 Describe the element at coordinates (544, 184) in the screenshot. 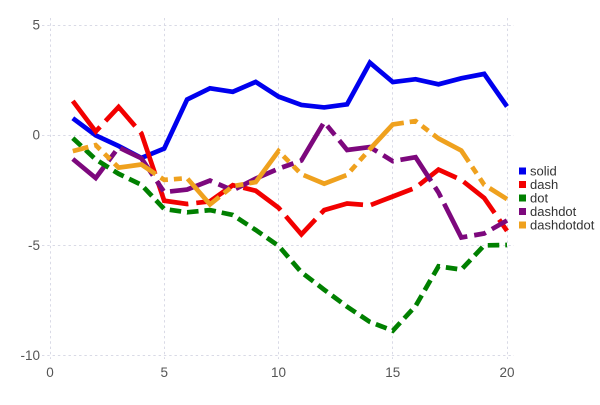

I see `svg-text: dash` at that location.